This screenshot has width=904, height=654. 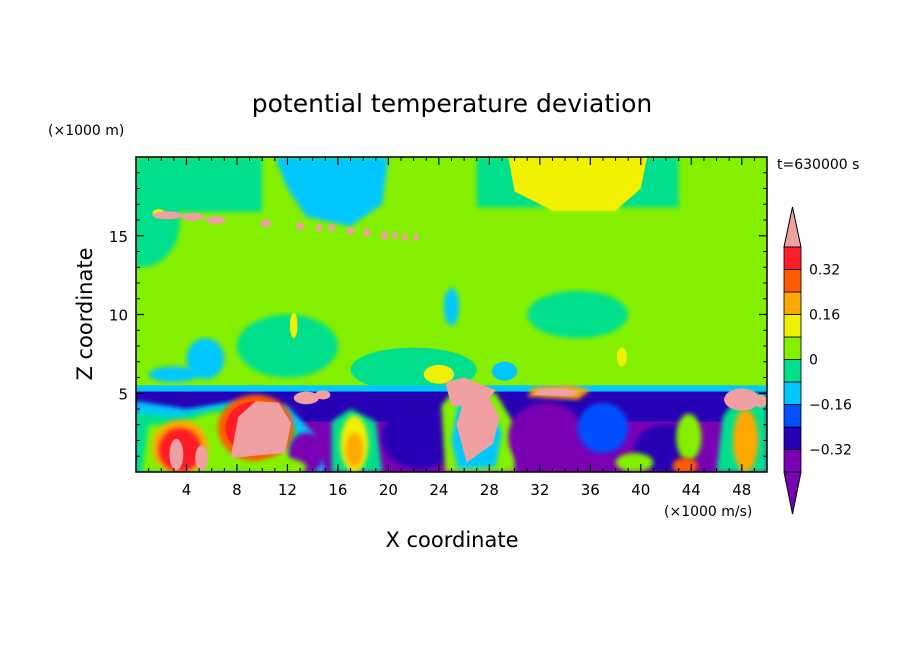 What do you see at coordinates (287, 490) in the screenshot?
I see `x-tick-label: 12` at bounding box center [287, 490].